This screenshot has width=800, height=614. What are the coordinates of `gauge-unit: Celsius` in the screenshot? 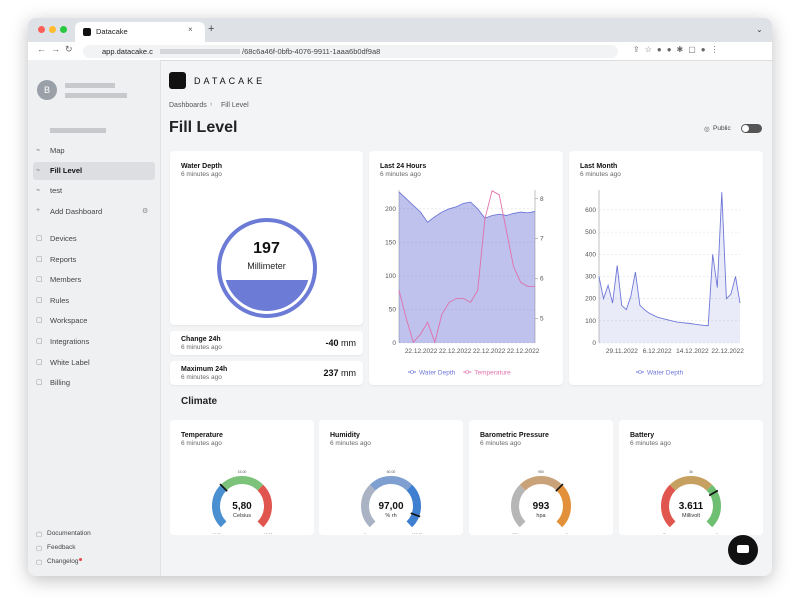 It's located at (242, 516).